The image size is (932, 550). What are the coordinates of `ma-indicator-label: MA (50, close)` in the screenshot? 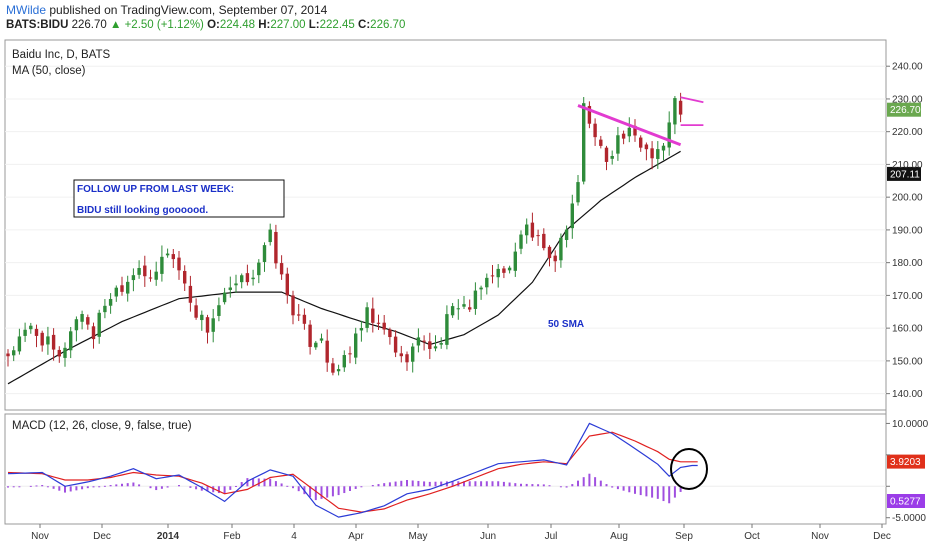 It's located at (49, 71).